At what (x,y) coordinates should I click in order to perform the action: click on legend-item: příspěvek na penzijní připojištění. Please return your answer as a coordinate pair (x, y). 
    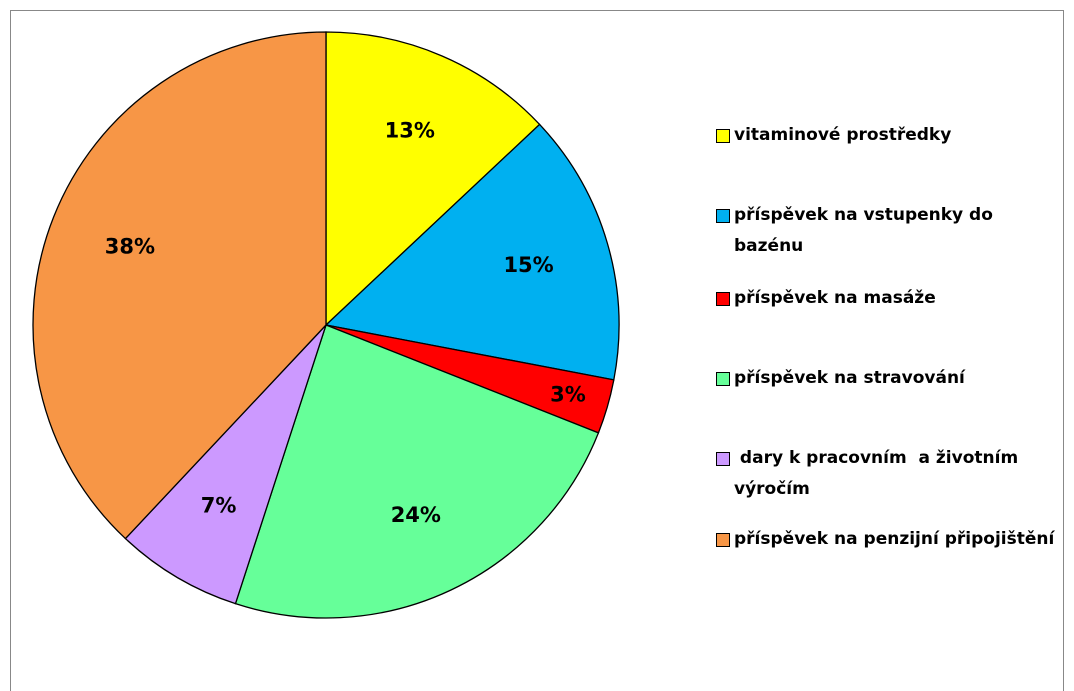
    Looking at the image, I should click on (885, 539).